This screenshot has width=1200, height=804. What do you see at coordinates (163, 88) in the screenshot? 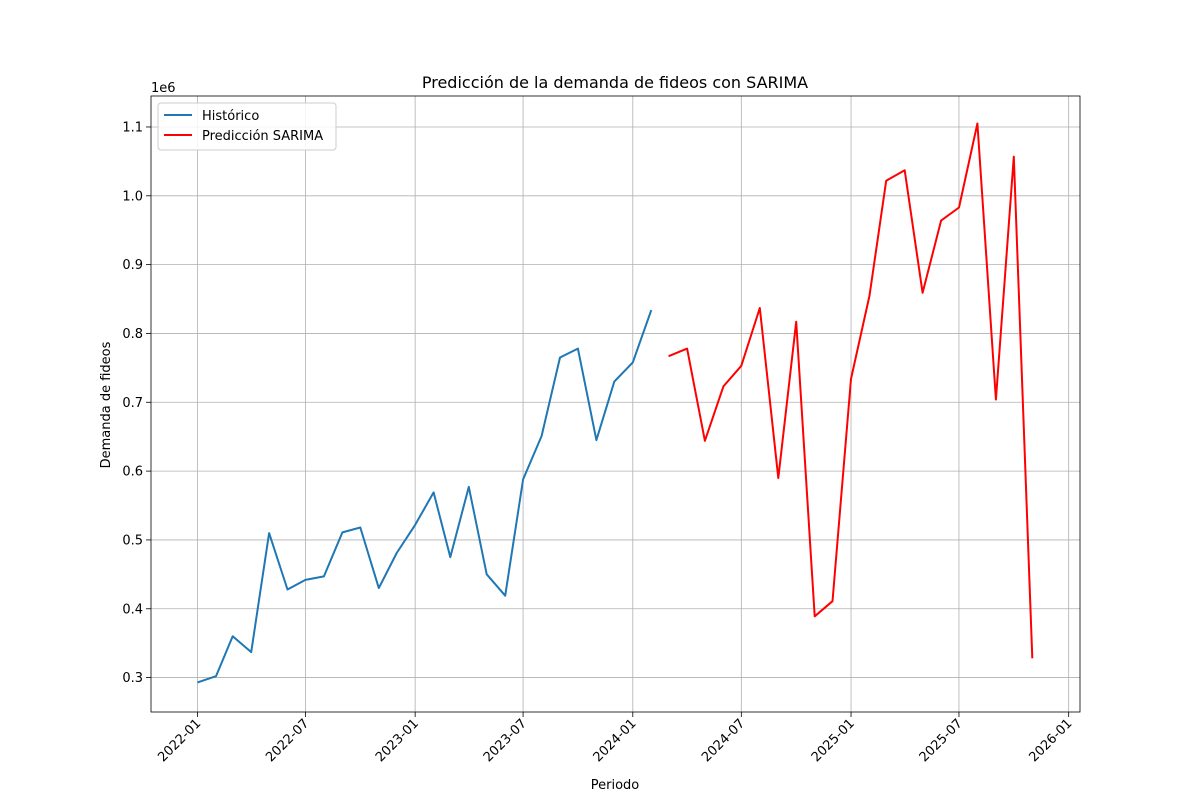
I see `y-multiplier-label: 1e6` at bounding box center [163, 88].